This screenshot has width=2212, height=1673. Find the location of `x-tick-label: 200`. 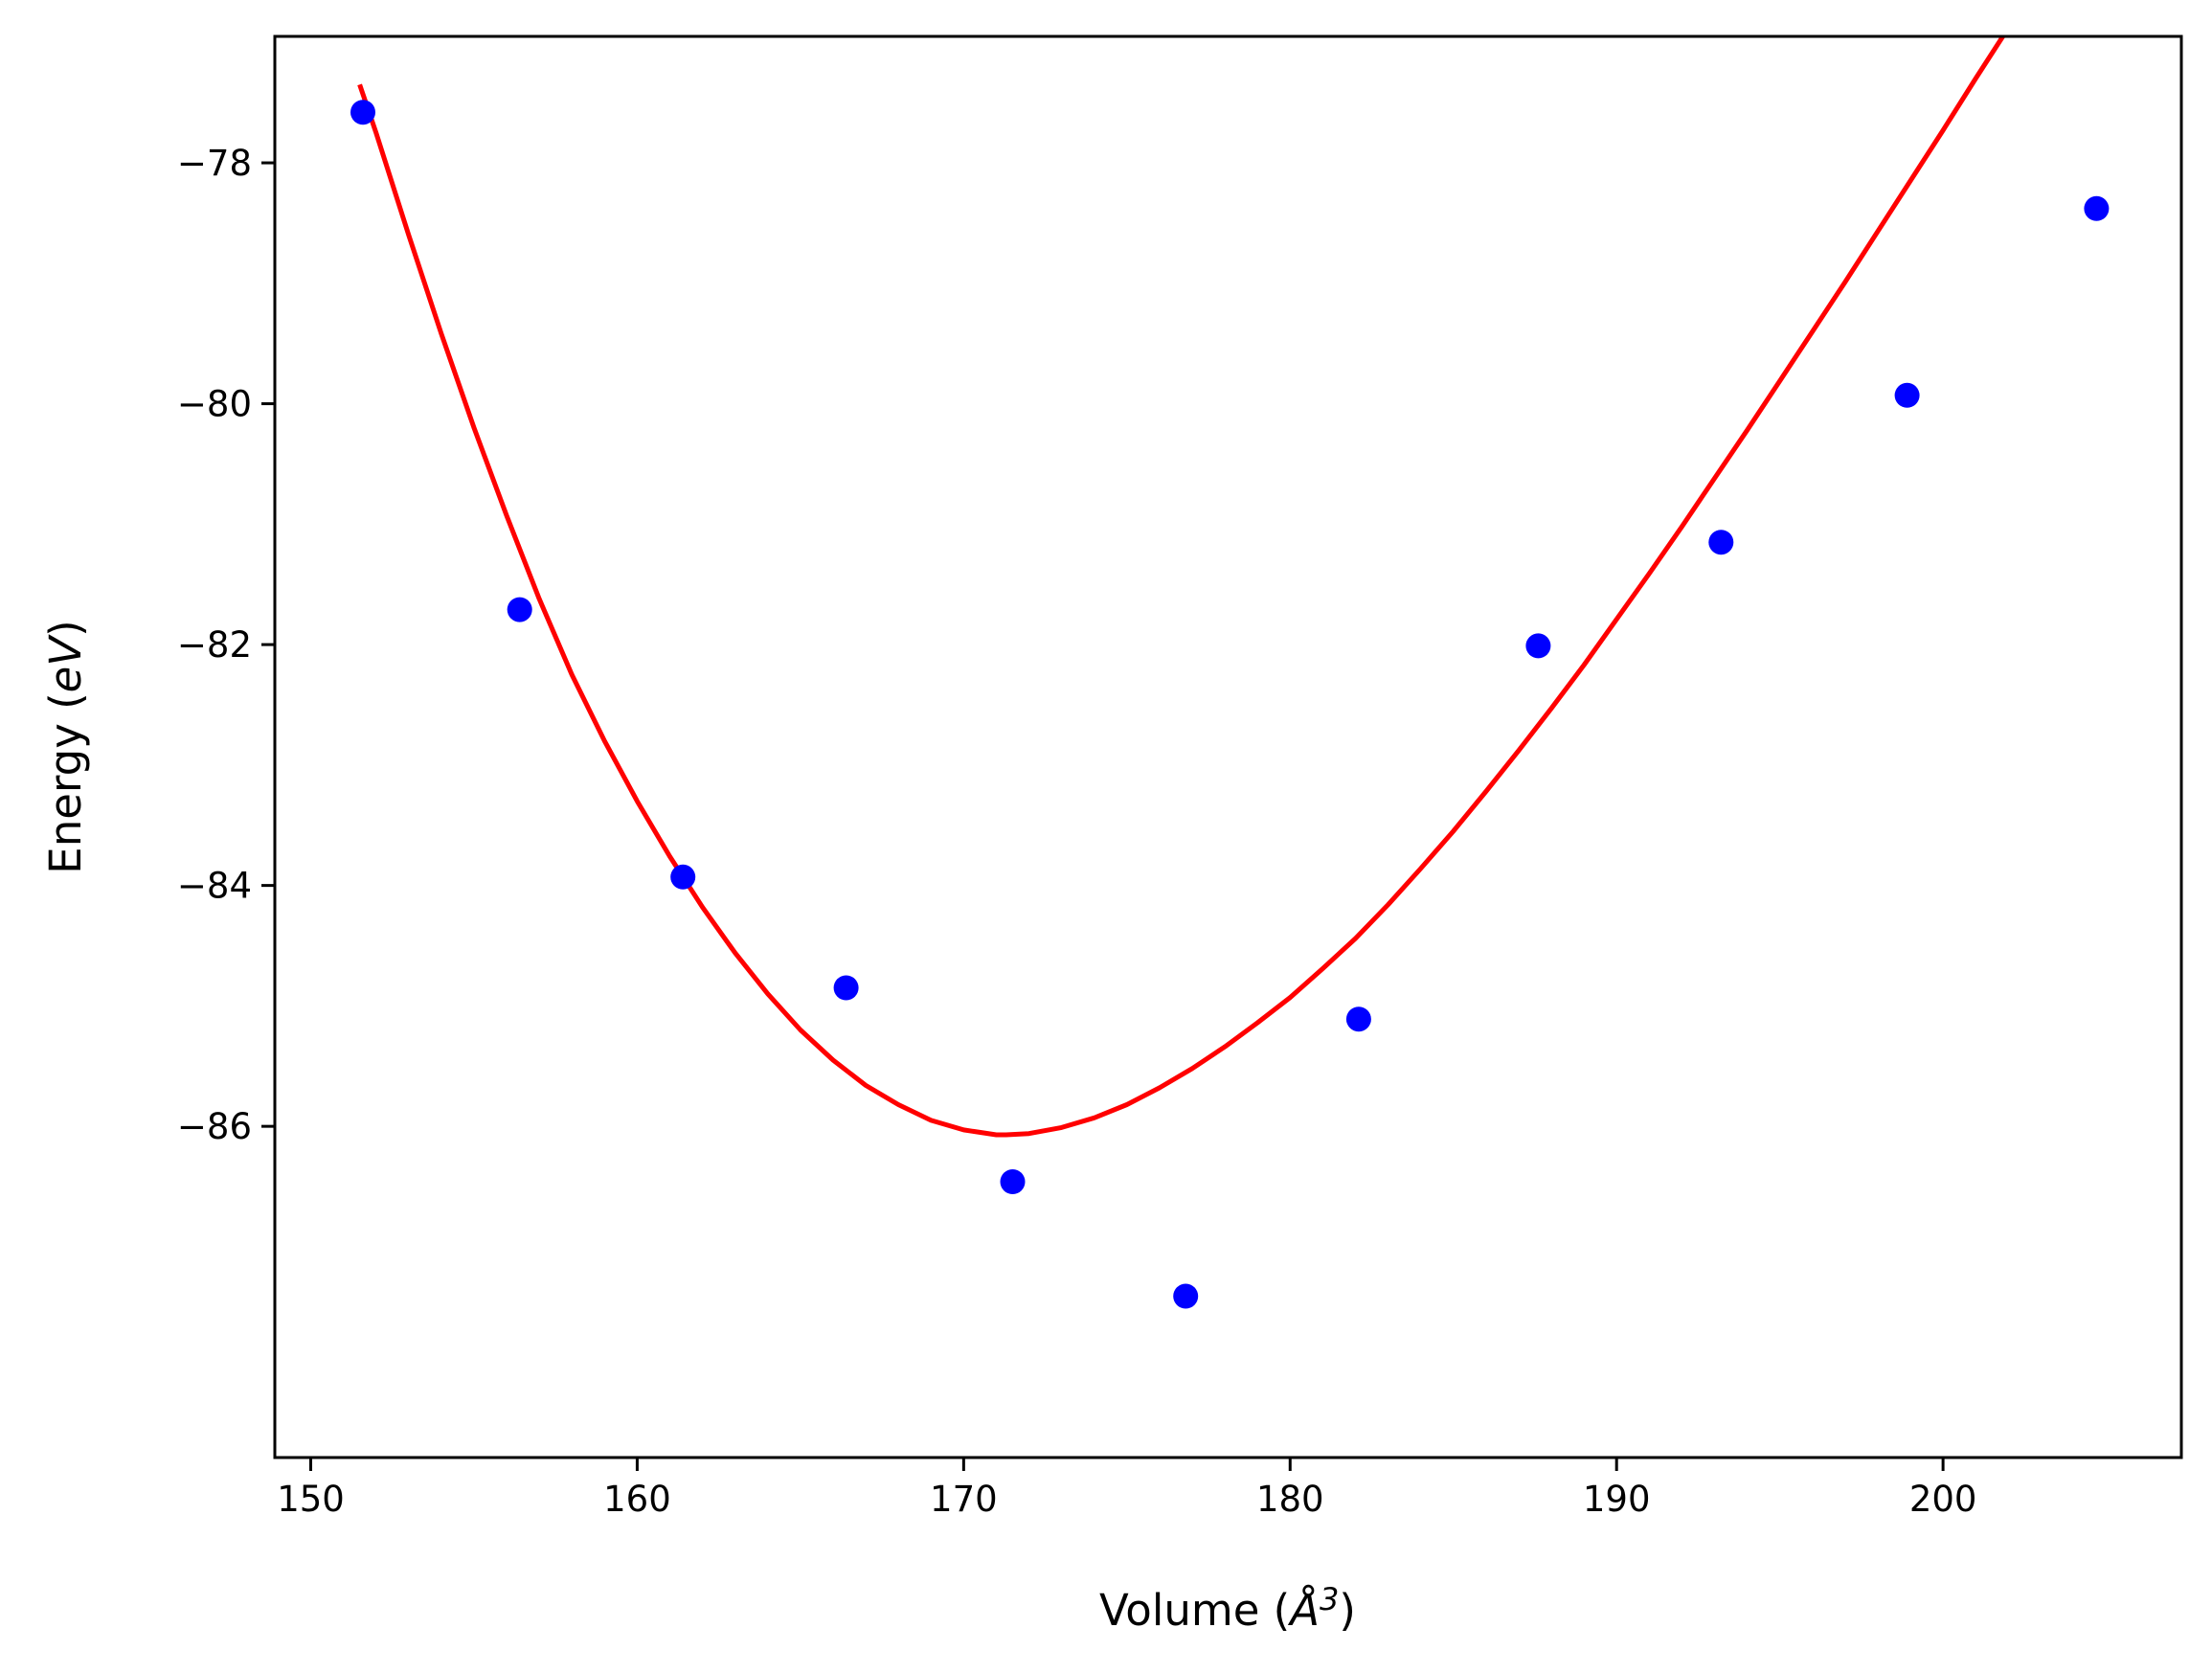

x-tick-label: 200 is located at coordinates (1943, 1499).